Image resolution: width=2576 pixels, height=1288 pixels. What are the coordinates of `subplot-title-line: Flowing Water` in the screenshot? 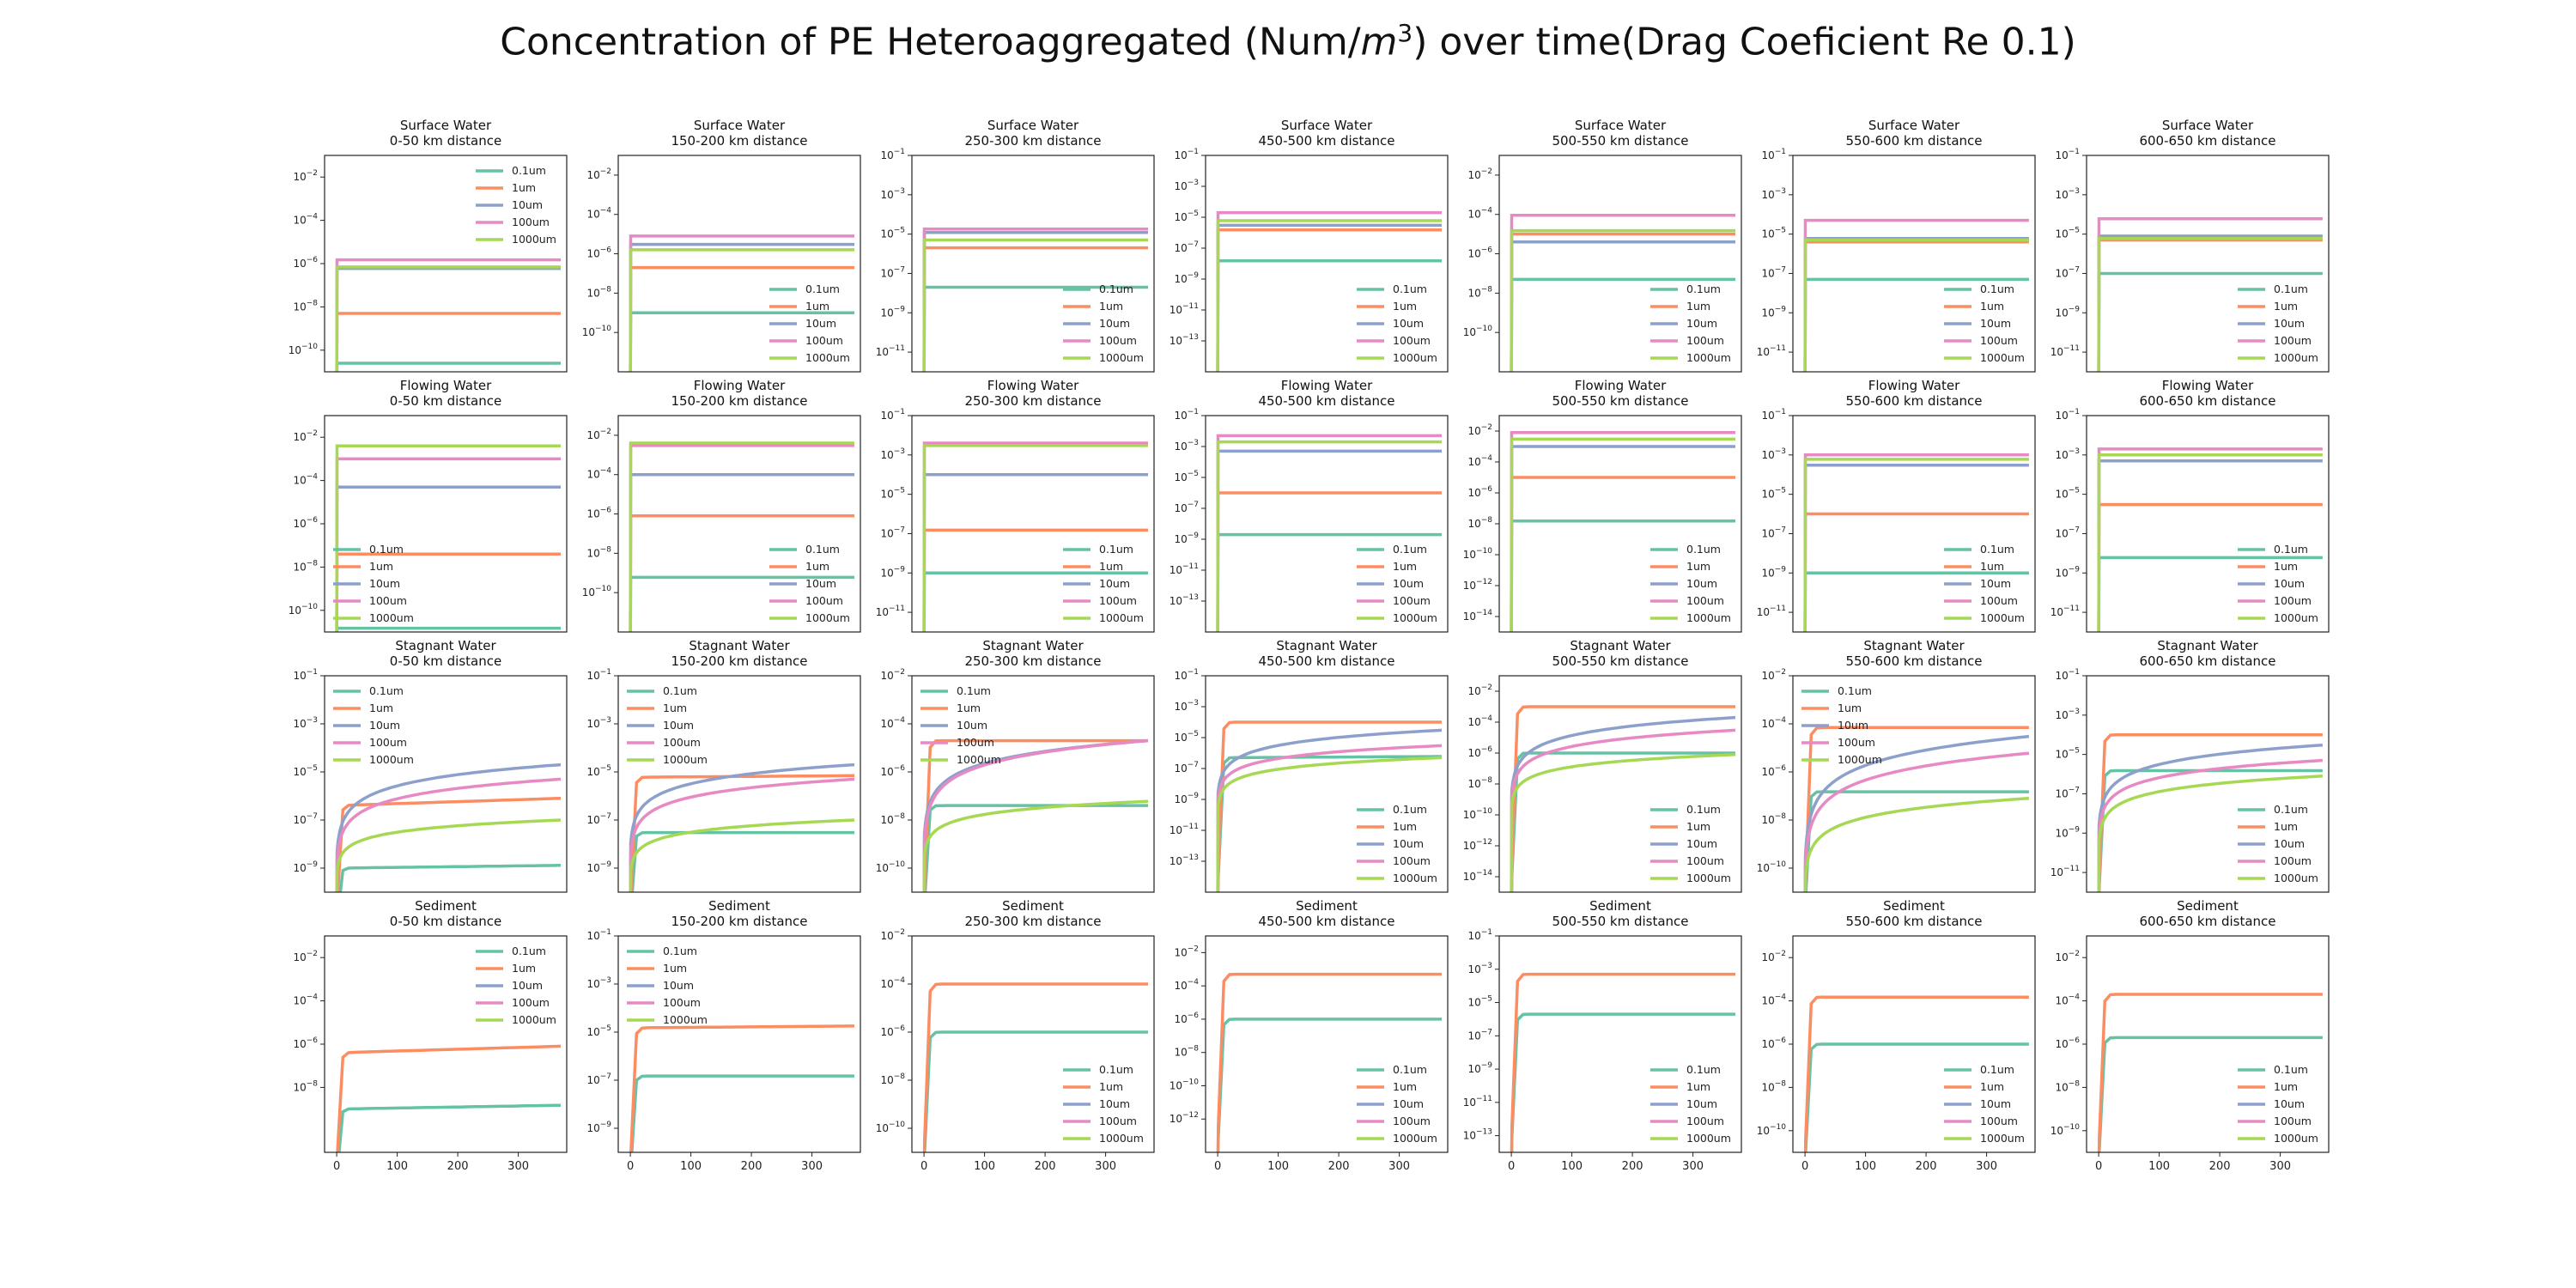 It's located at (446, 386).